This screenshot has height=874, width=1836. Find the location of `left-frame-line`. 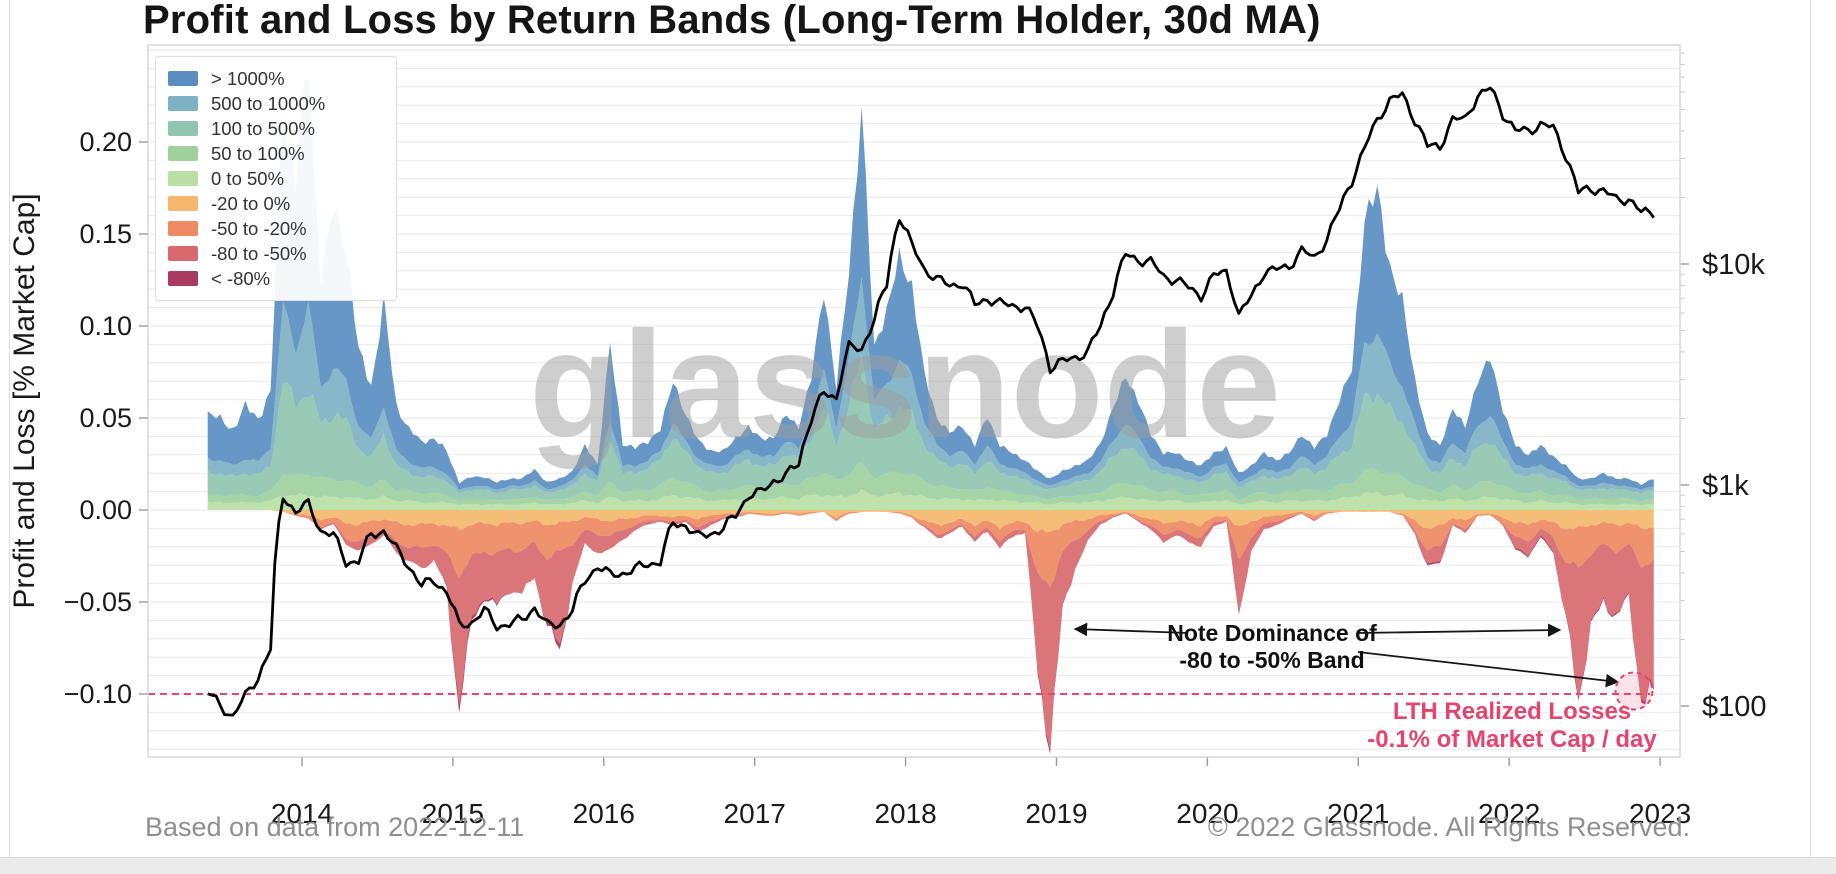

left-frame-line is located at coordinates (9, 428).